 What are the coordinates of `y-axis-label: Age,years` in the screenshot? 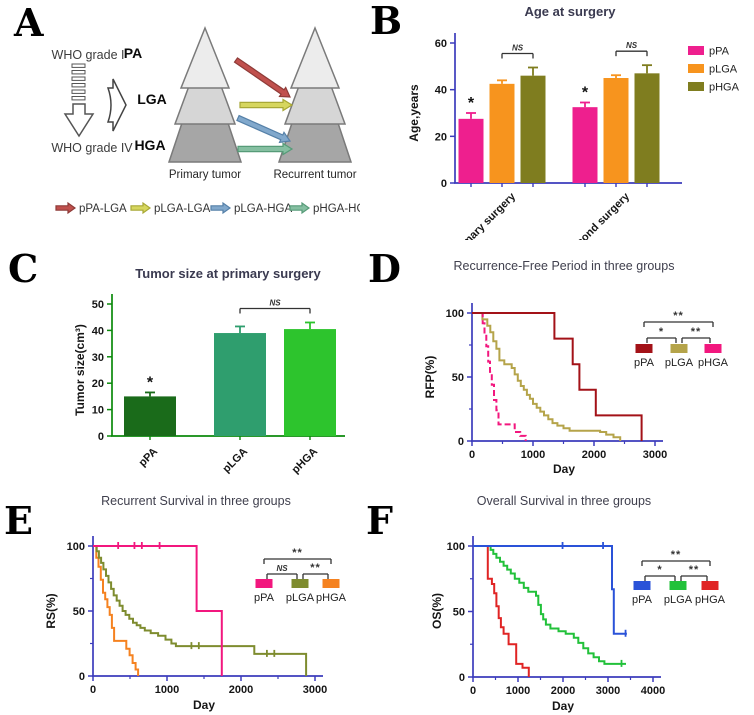 It's located at (414, 113).